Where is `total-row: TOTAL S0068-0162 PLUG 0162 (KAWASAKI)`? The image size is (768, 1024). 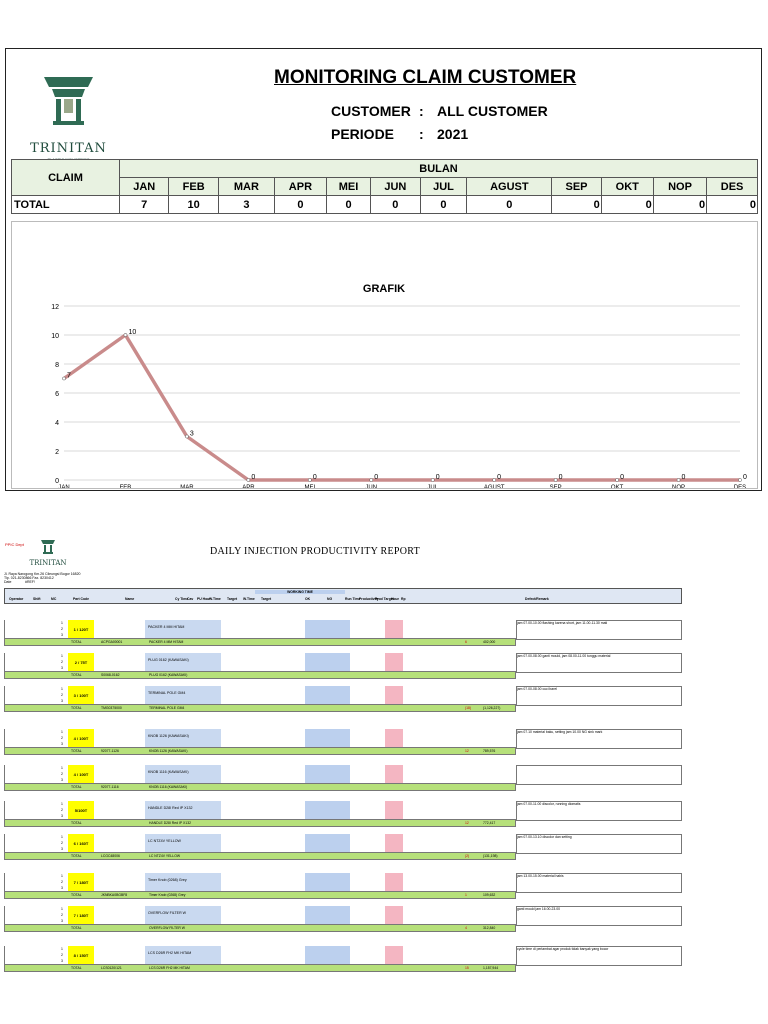
total-row: TOTAL S0068-0162 PLUG 0162 (KAWASAKI) is located at coordinates (260, 675).